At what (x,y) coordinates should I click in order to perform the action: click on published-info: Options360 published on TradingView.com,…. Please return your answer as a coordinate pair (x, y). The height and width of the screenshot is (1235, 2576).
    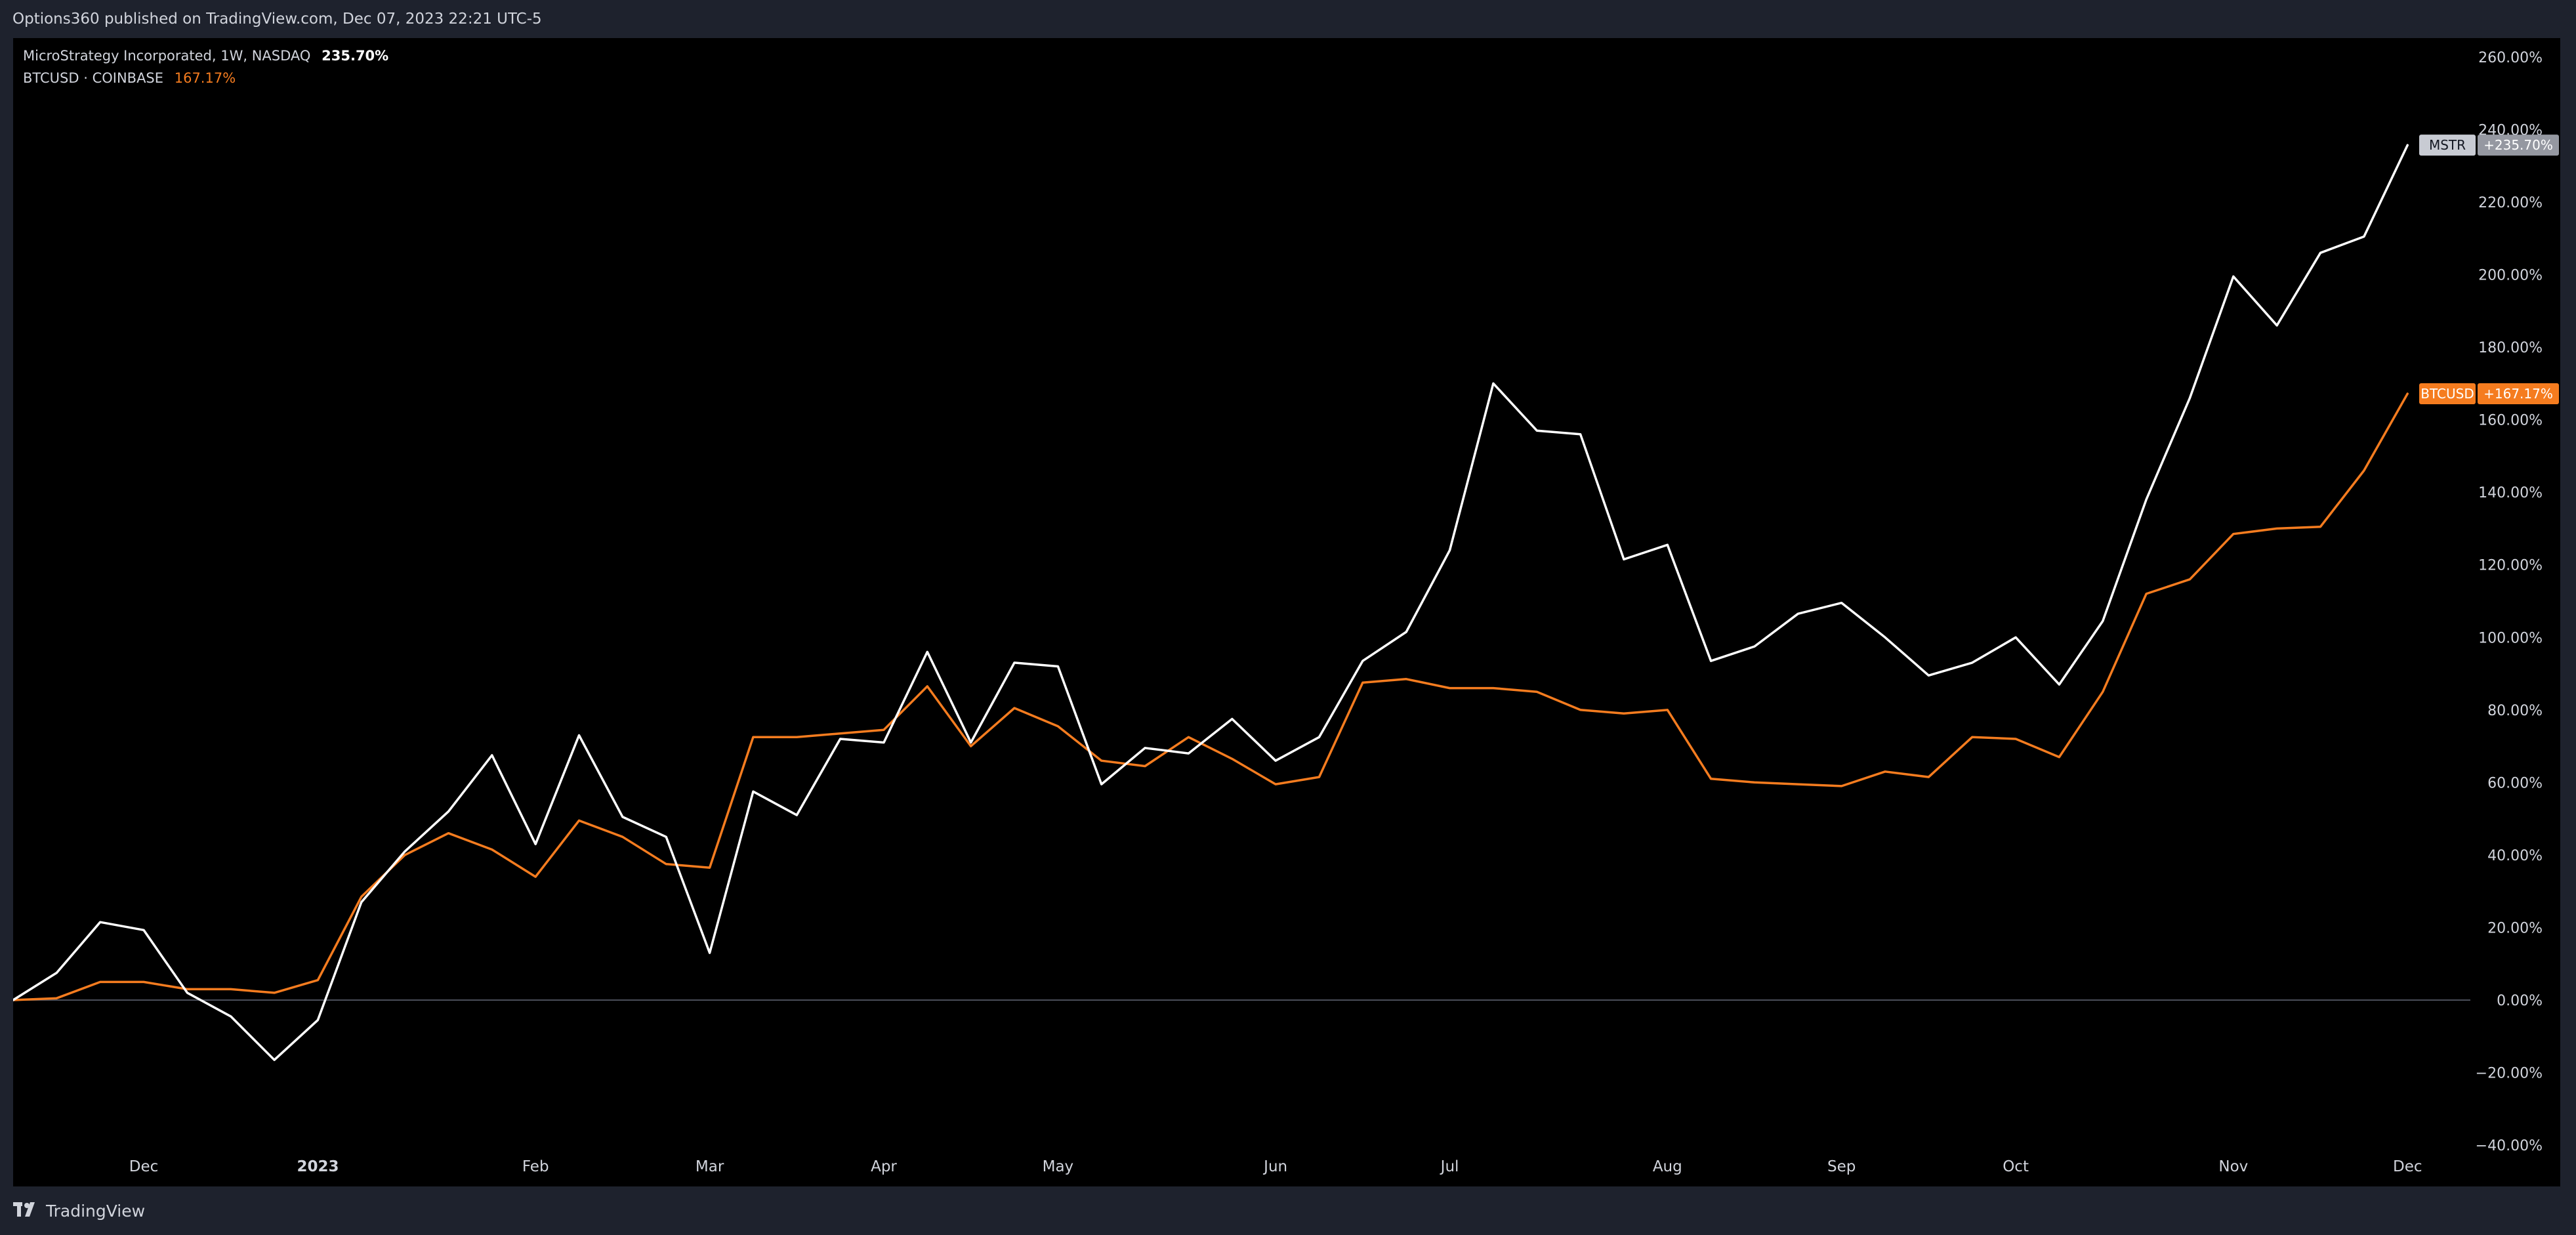
    Looking at the image, I should click on (277, 19).